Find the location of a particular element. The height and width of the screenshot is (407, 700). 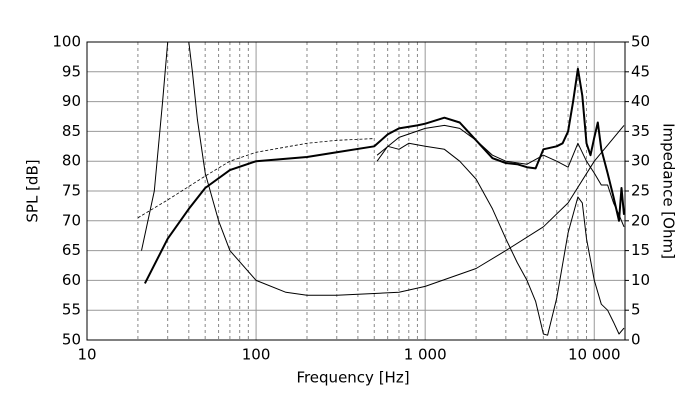

x-tick-label: 1 000 is located at coordinates (425, 355).